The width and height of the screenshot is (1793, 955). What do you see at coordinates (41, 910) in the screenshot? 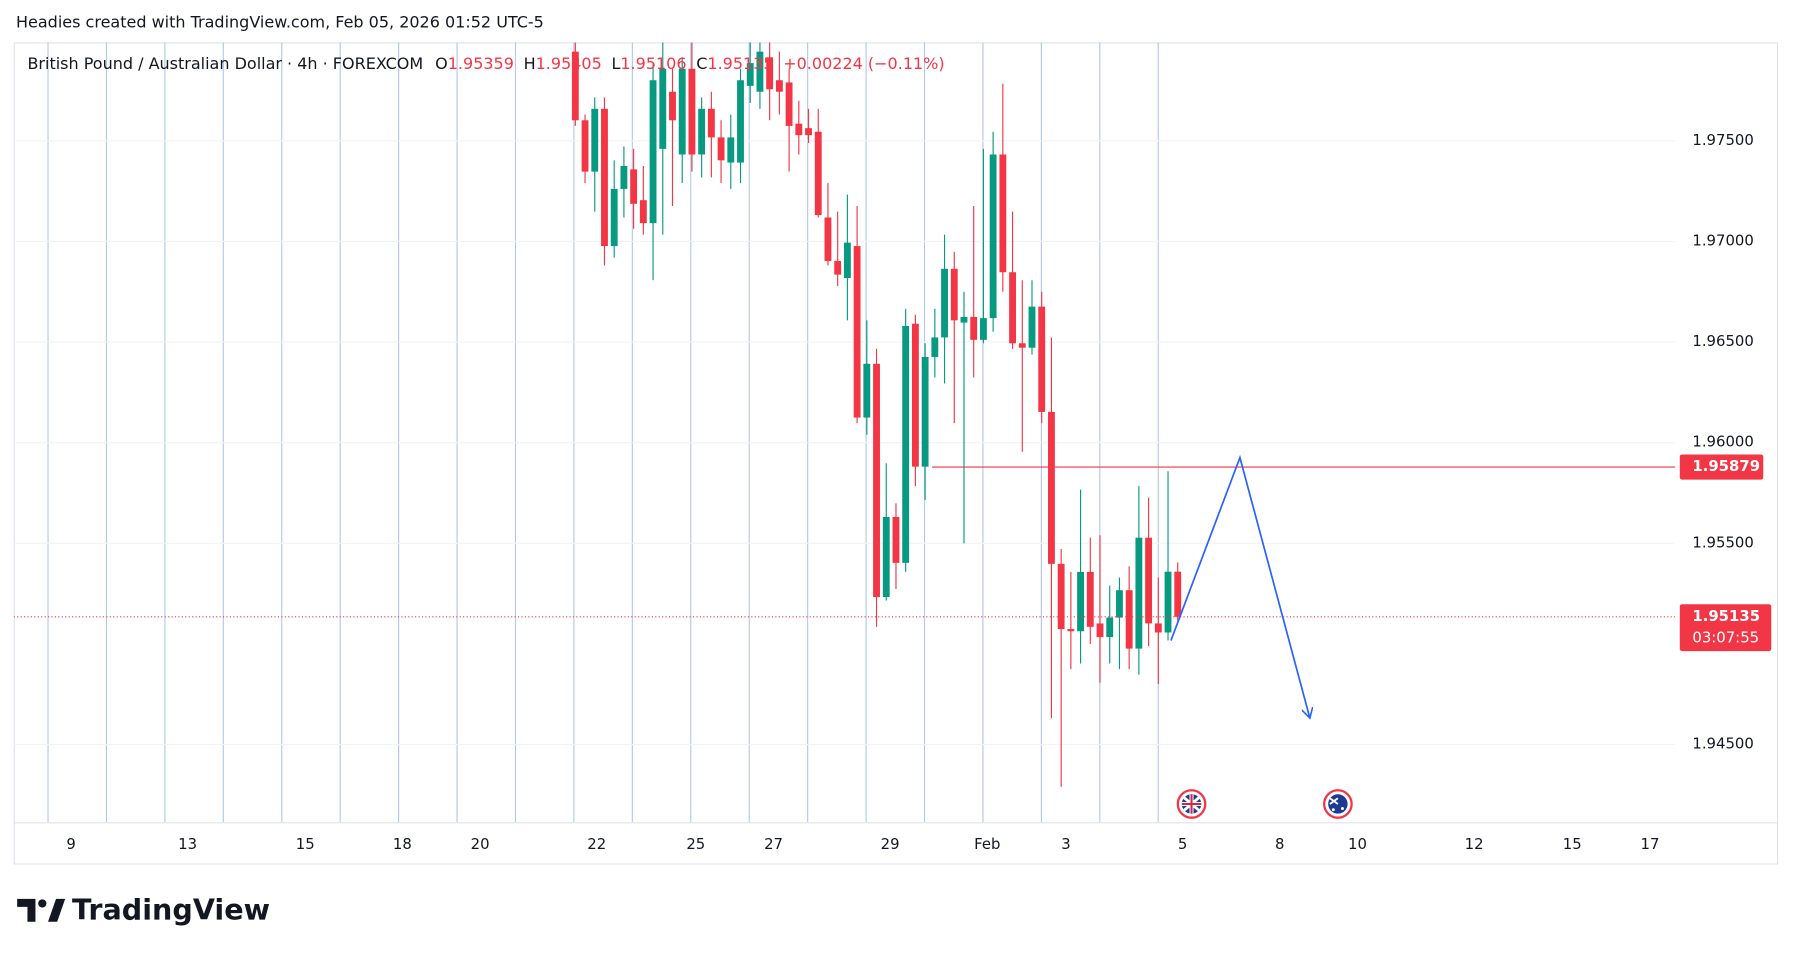
I see `logo` at bounding box center [41, 910].